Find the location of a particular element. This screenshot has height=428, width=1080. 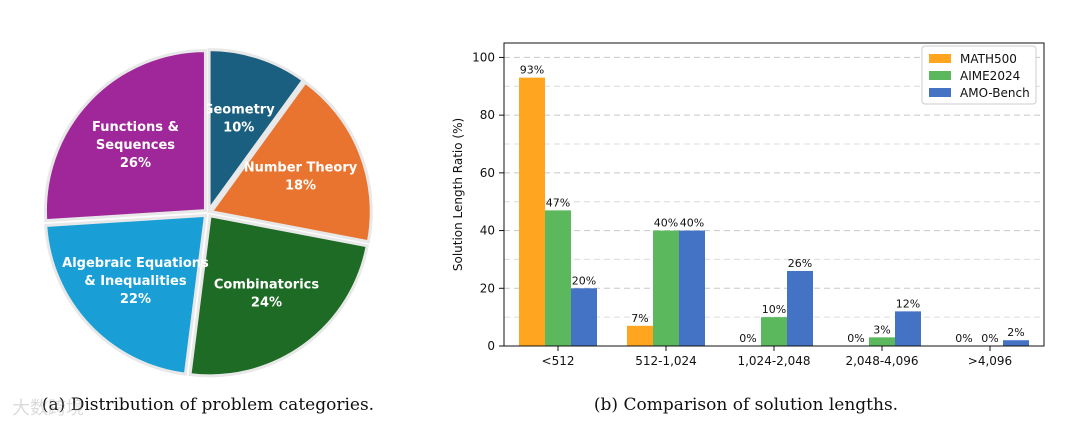

y-tick-label: 40 is located at coordinates (487, 231).